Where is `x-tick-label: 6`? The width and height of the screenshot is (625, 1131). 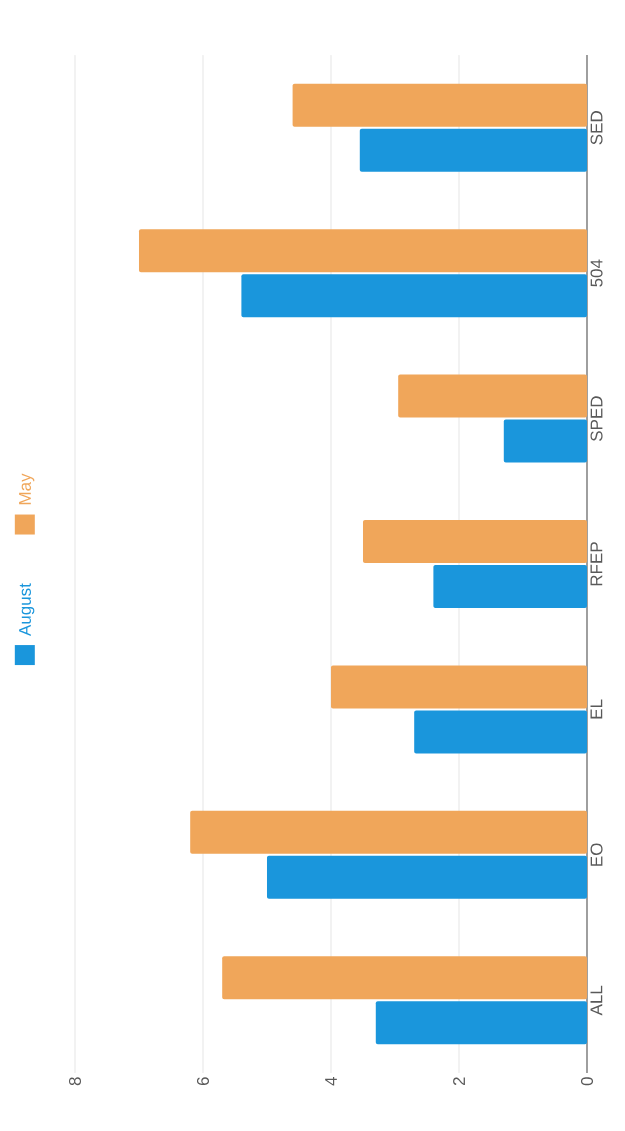
x-tick-label: 6 is located at coordinates (203, 1081).